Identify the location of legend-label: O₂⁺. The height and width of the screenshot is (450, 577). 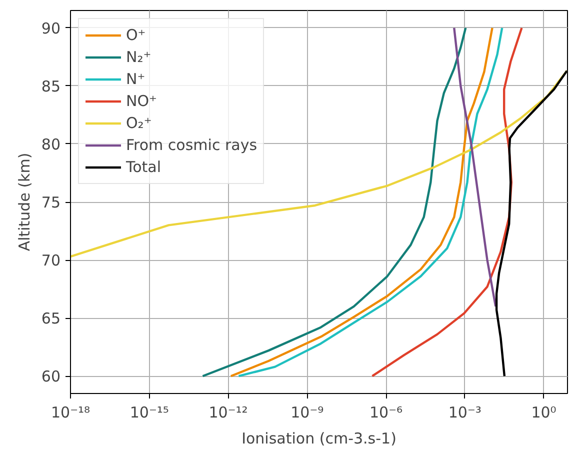
(139, 123).